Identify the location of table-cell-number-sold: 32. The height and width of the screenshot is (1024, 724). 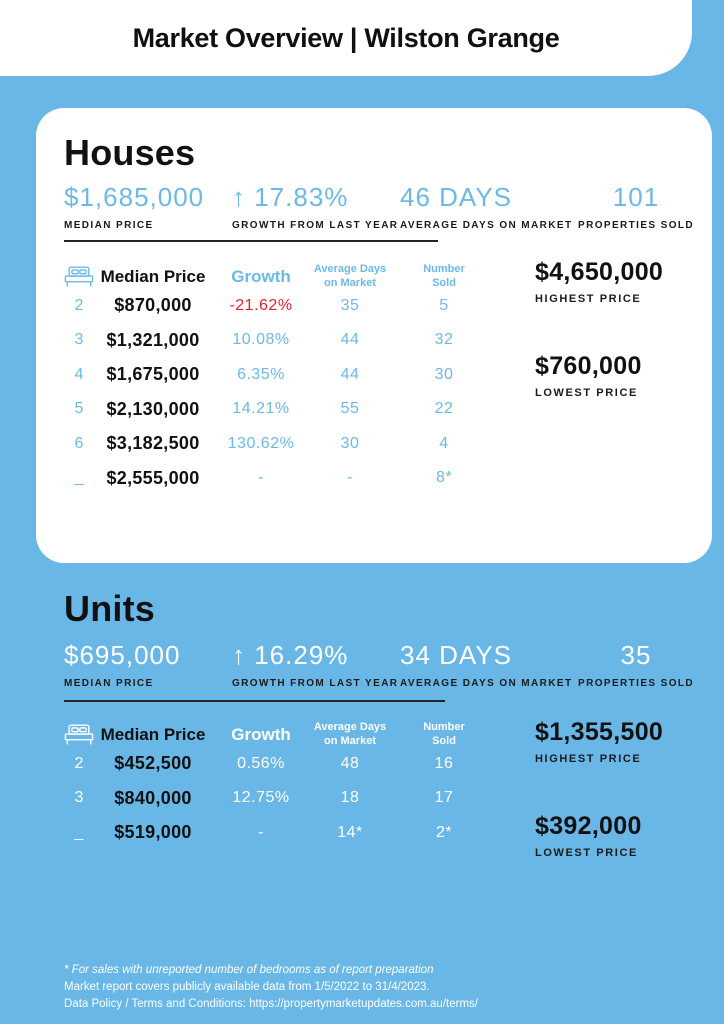
(444, 340).